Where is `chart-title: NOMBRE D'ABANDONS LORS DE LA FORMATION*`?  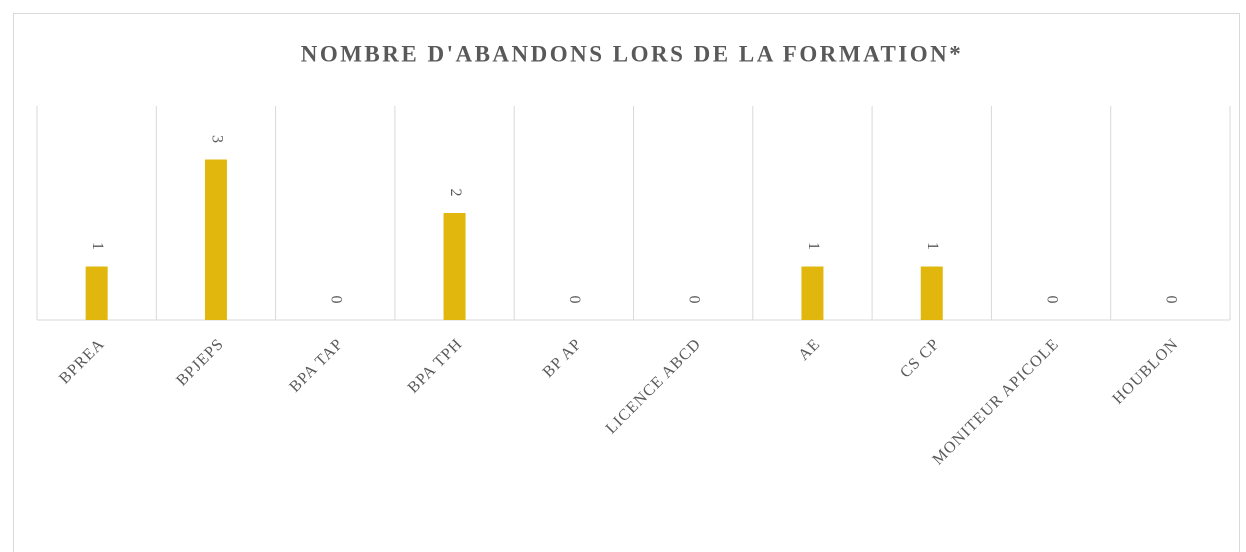
chart-title: NOMBRE D'ABANDONS LORS DE LA FORMATION* is located at coordinates (632, 53).